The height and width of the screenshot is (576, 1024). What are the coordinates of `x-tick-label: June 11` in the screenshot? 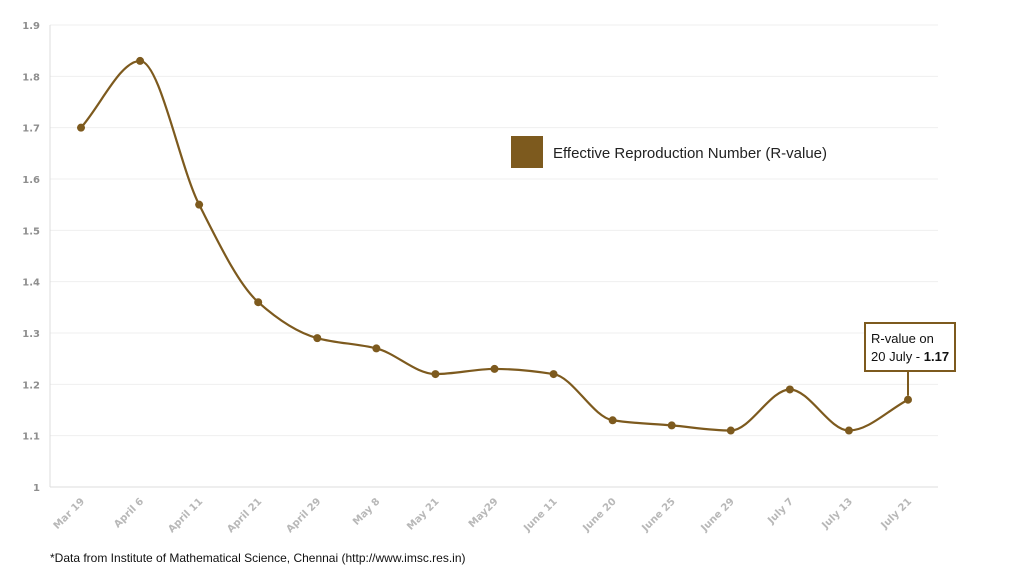 It's located at (540, 515).